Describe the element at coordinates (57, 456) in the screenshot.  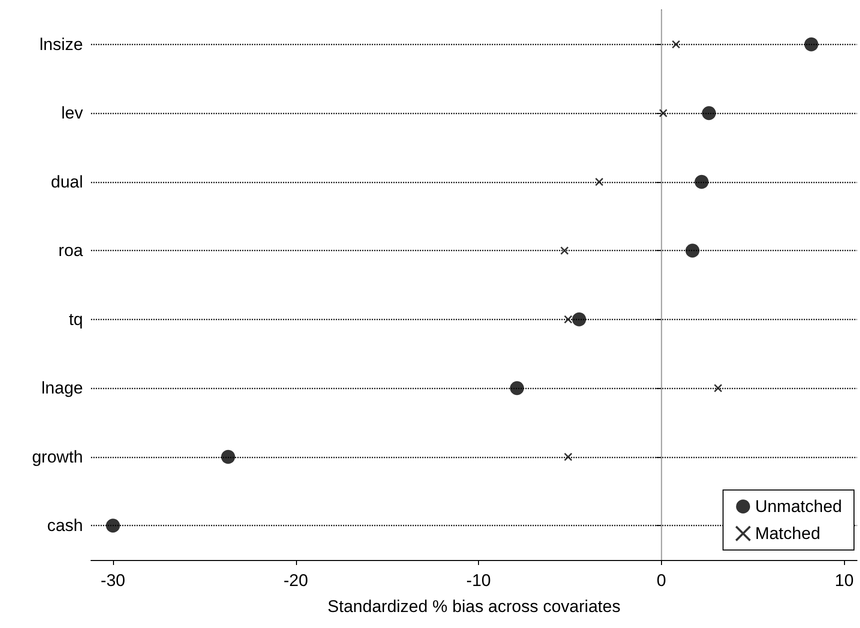
I see `y-tick-label: growth` at that location.